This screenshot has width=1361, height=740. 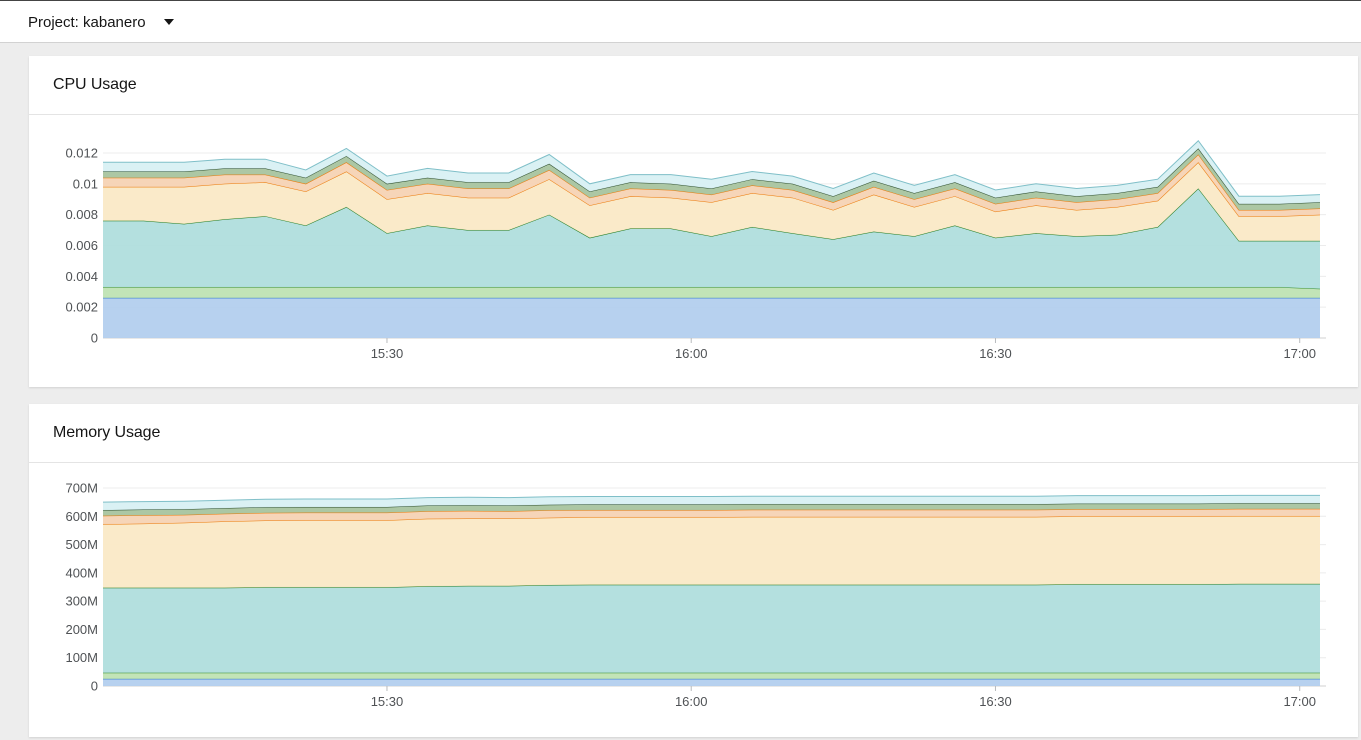 I want to click on y-tick-label: 600M, so click(x=81, y=516).